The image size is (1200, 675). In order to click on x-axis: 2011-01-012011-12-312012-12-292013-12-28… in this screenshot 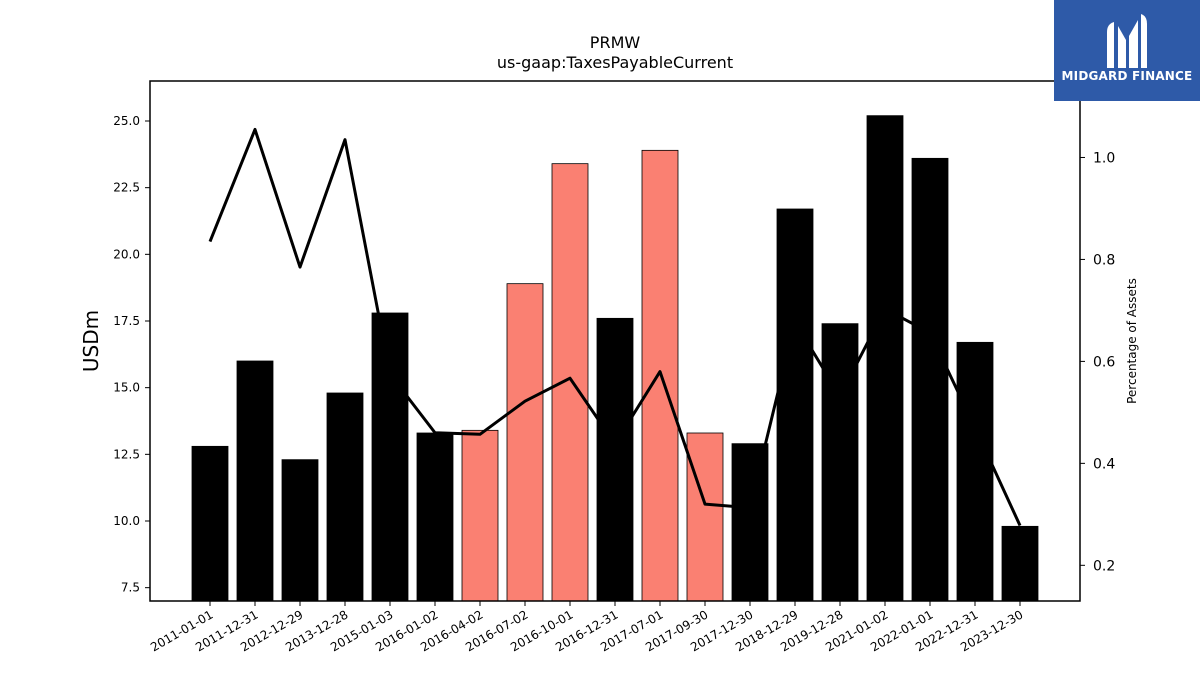, I will do `click(587, 627)`.